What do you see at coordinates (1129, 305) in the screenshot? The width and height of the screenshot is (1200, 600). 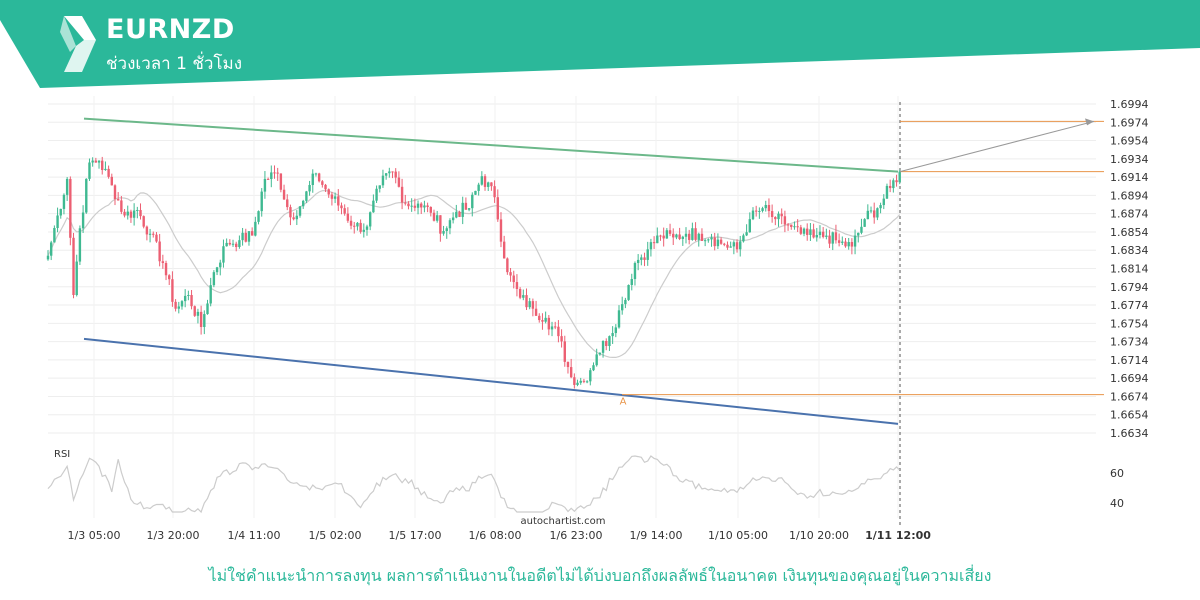 I see `y-tick-label: 1.6774` at bounding box center [1129, 305].